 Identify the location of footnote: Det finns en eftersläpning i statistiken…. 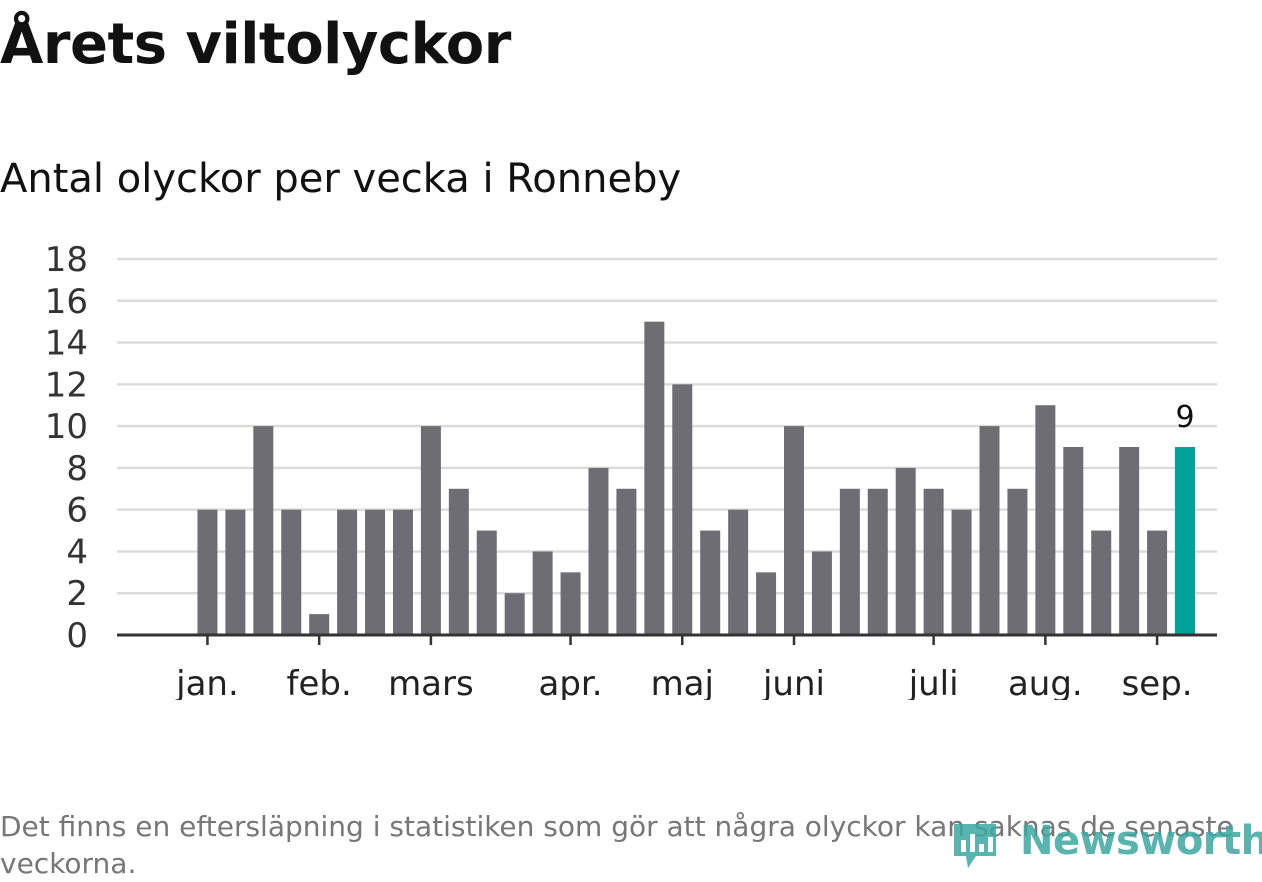
(617, 845).